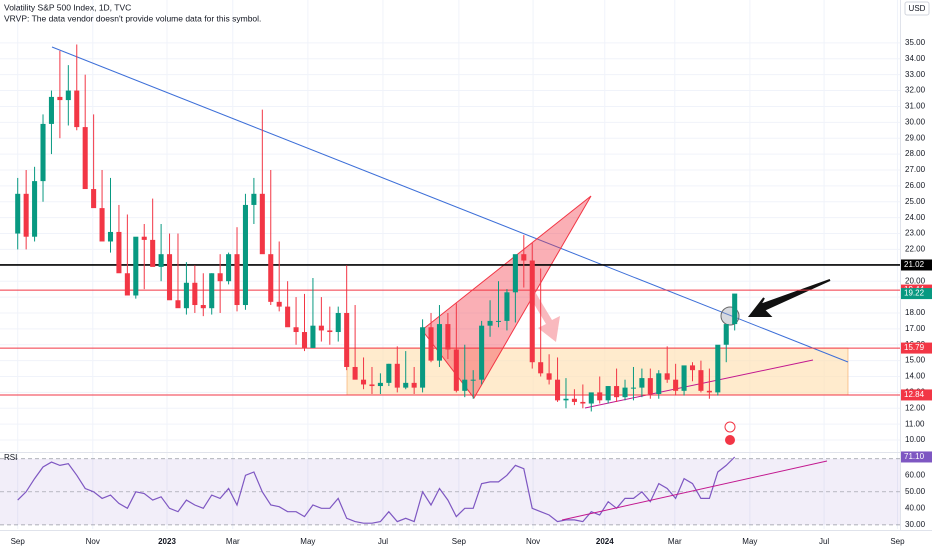 The height and width of the screenshot is (555, 932). Describe the element at coordinates (466, 530) in the screenshot. I see `time-border` at that location.